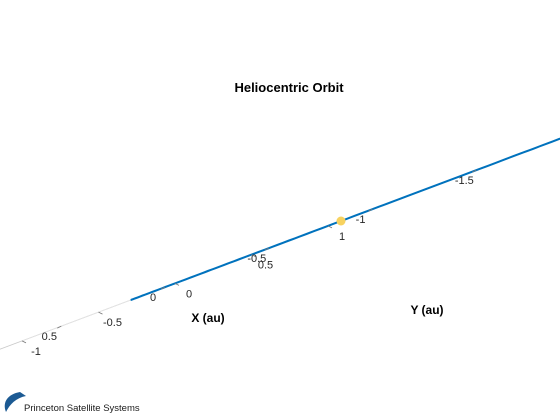 The image size is (560, 420). What do you see at coordinates (464, 181) in the screenshot?
I see `x-tick-label: -1.5` at bounding box center [464, 181].